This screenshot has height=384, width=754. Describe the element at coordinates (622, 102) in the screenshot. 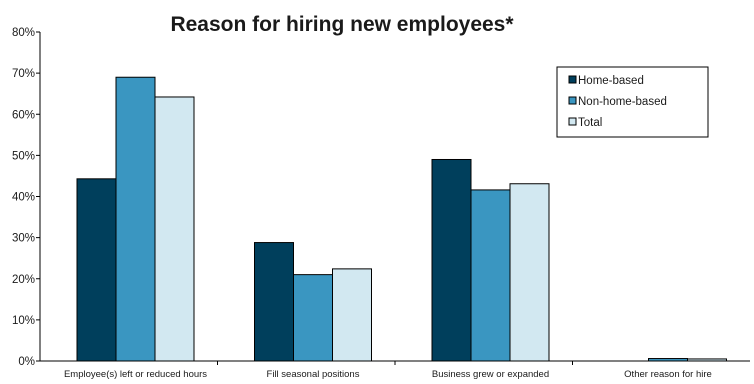

I see `legend-label: Non-home-based` at that location.